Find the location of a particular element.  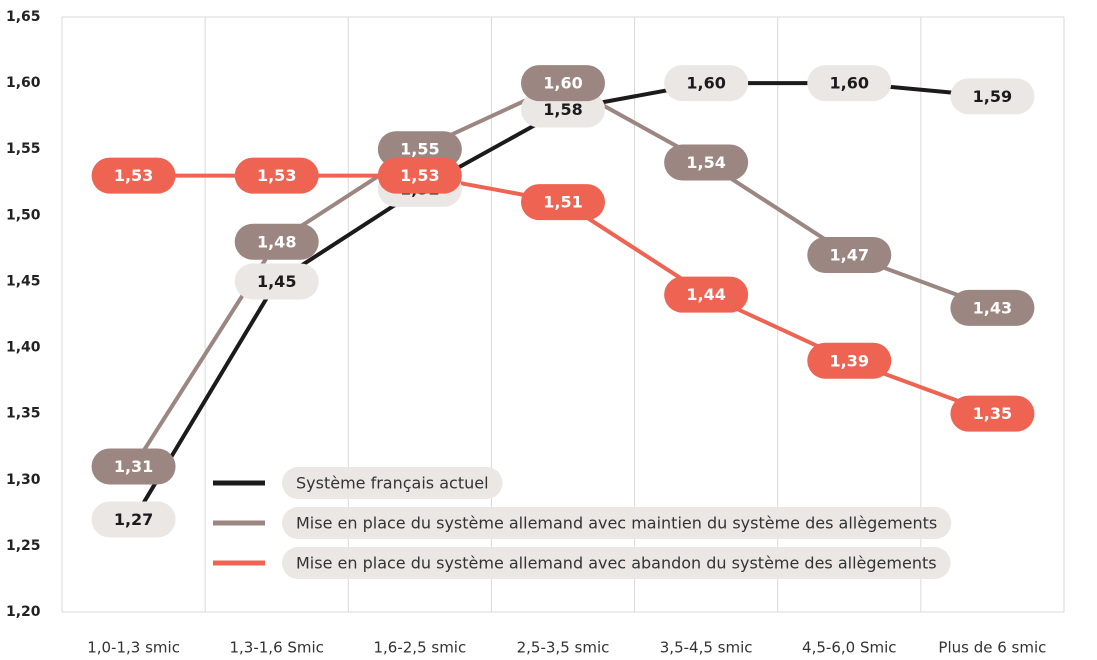

y-tick-label: 1,30 is located at coordinates (23, 480).